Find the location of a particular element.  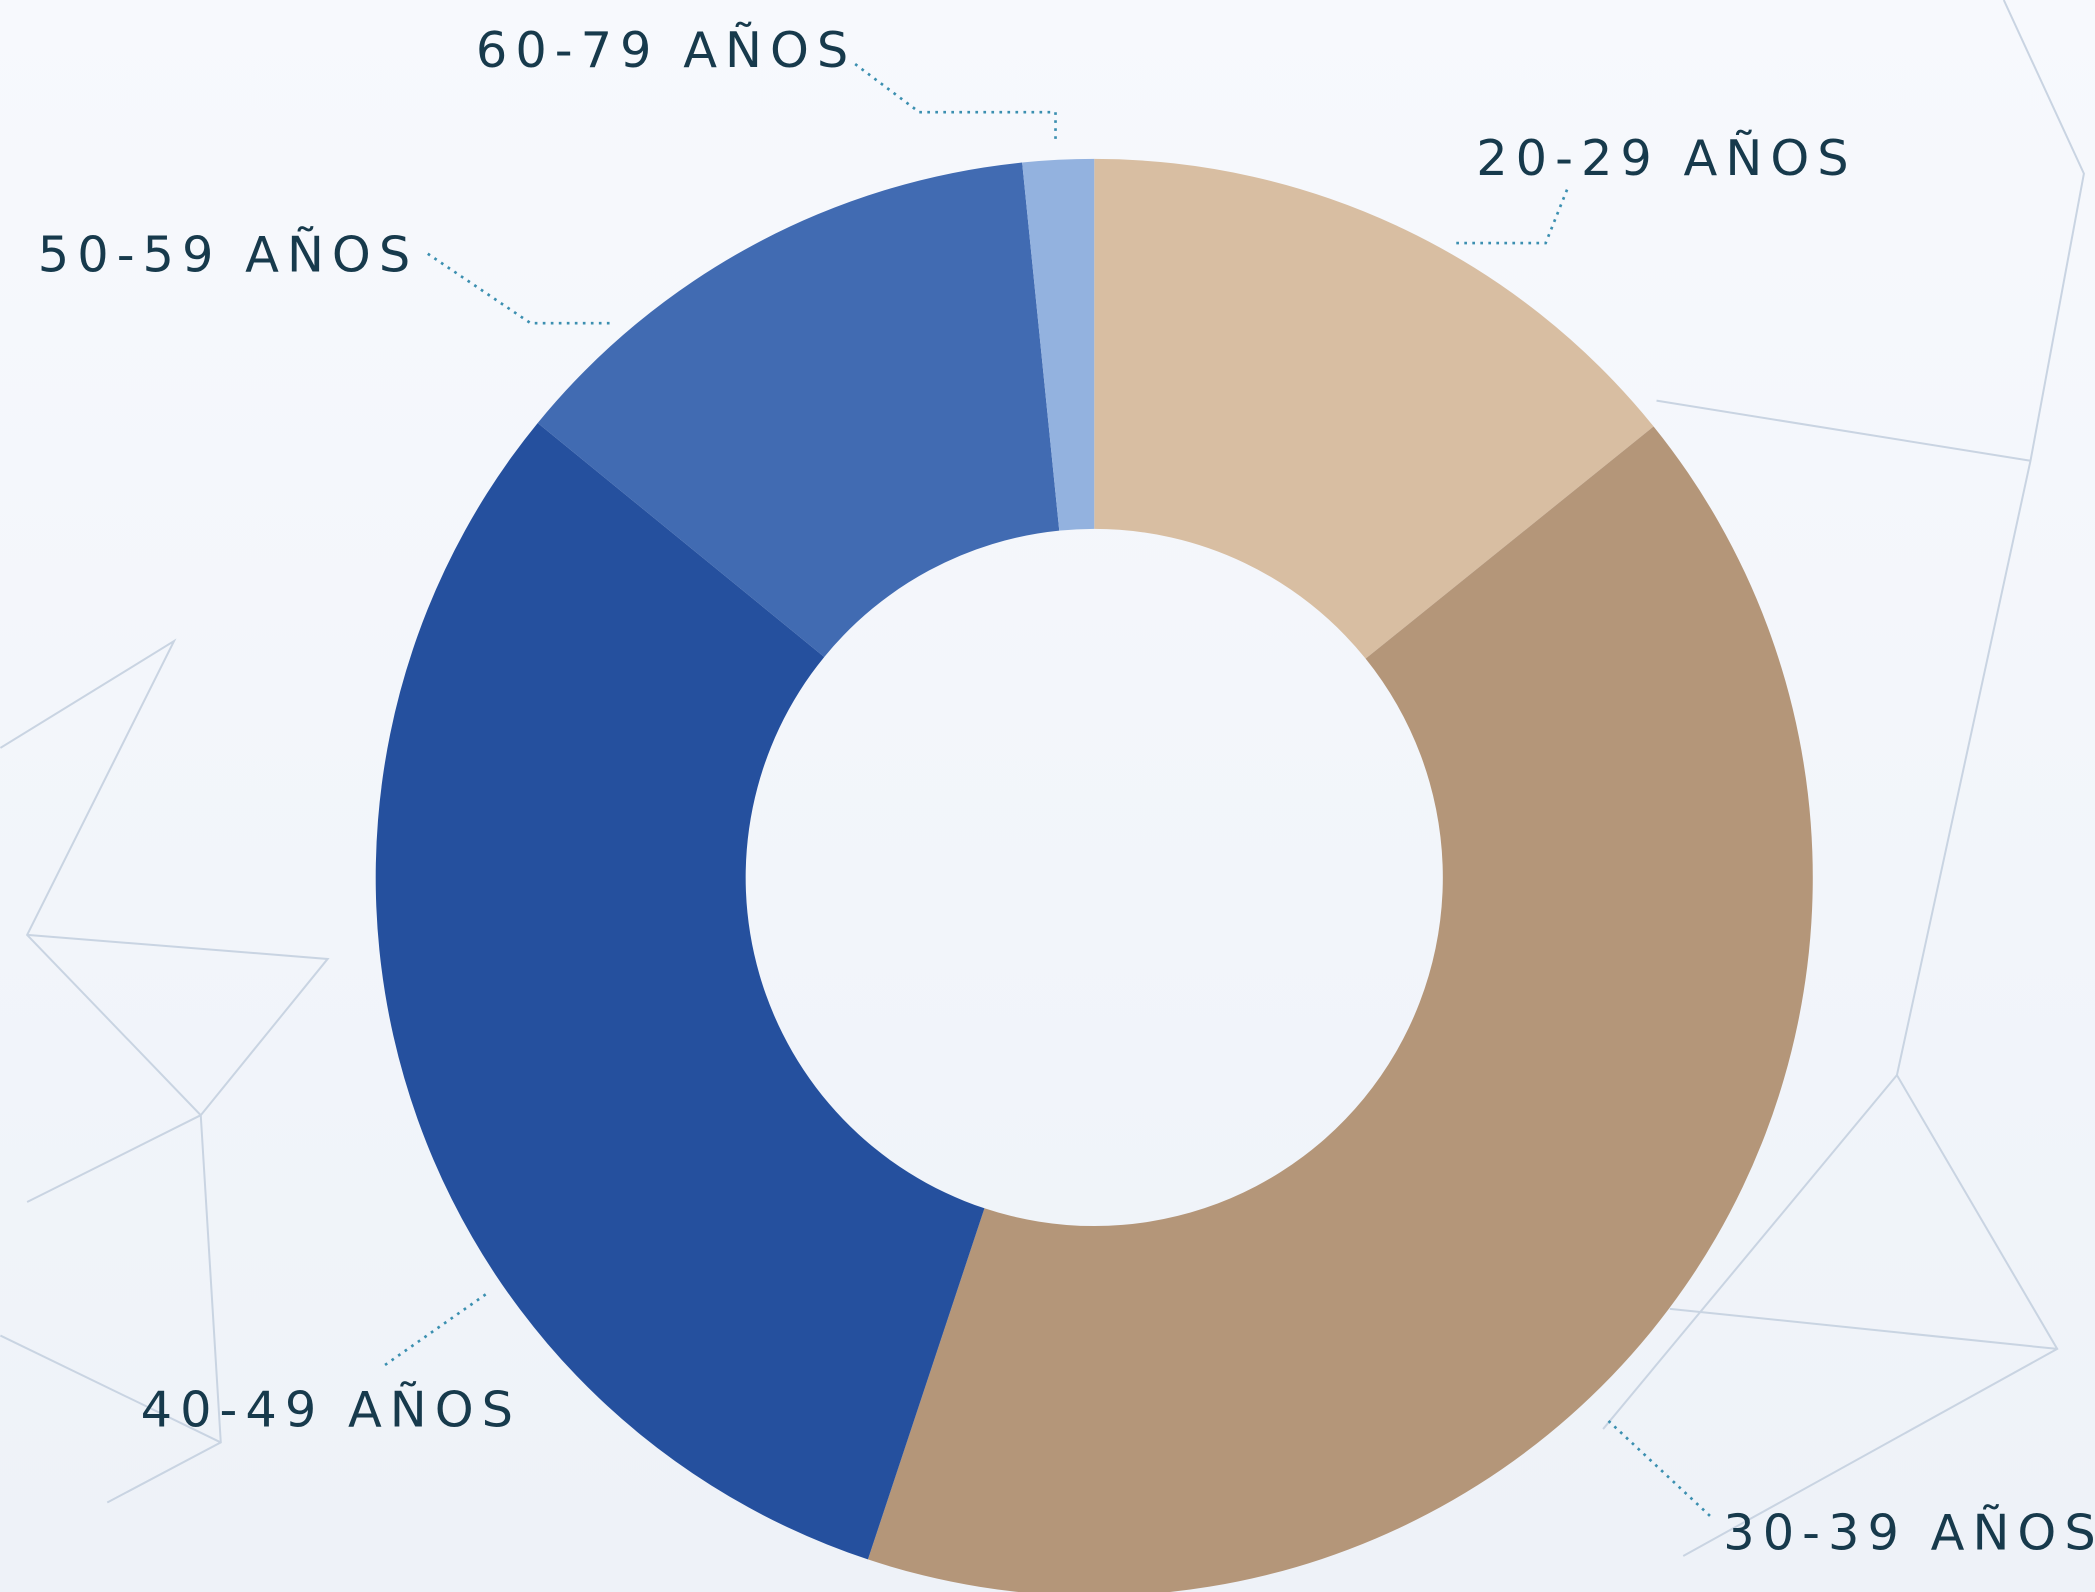

slice-label: 30-39 AÑOS is located at coordinates (1909, 1532).